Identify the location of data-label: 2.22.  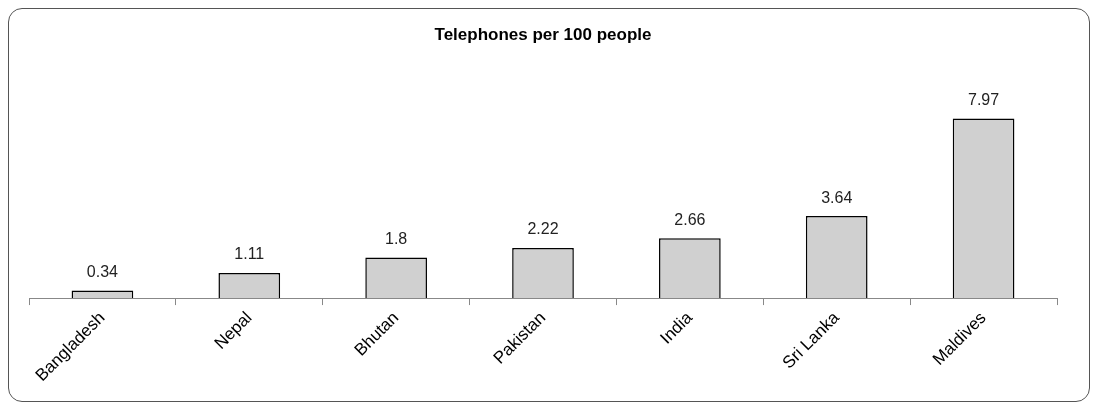
(543, 229).